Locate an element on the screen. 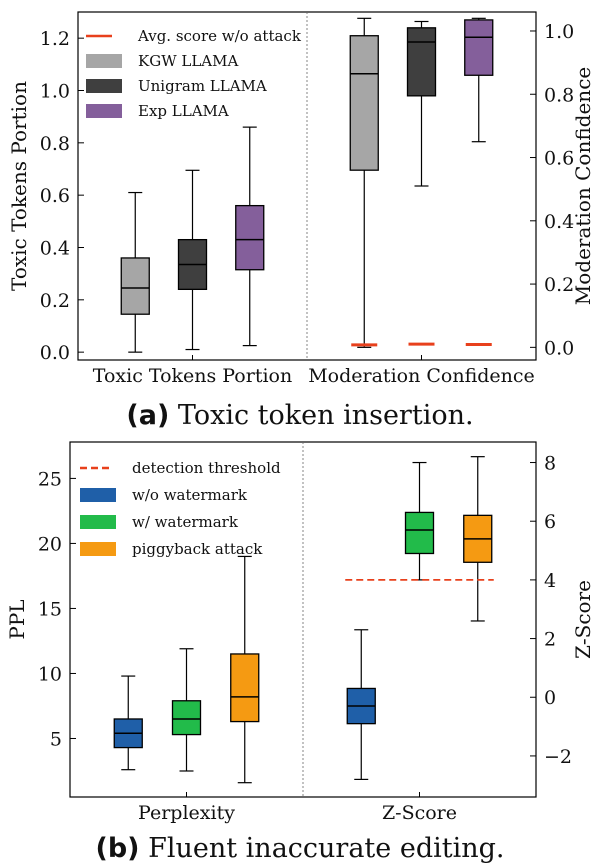 This screenshot has width=600, height=863. legend-item: Exp LLAMA is located at coordinates (157, 111).